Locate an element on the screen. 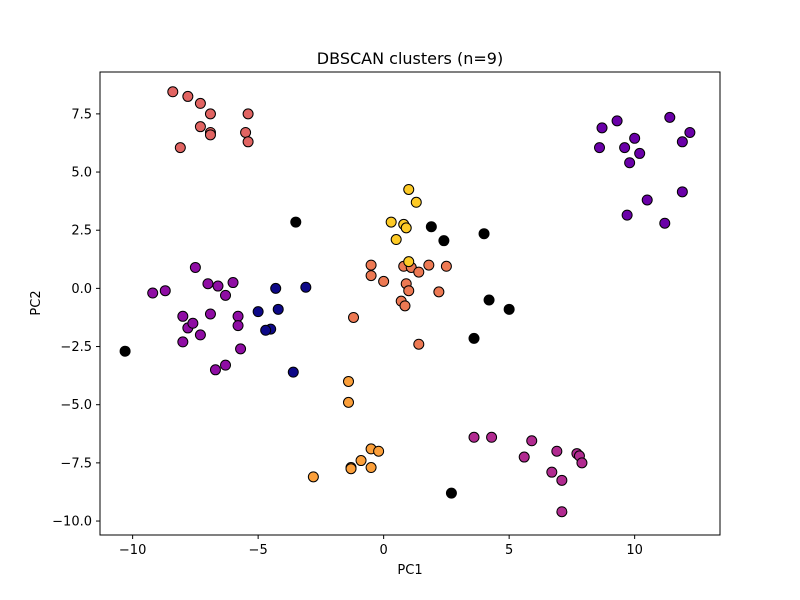  y-tick-label: −7.5 is located at coordinates (76, 463).